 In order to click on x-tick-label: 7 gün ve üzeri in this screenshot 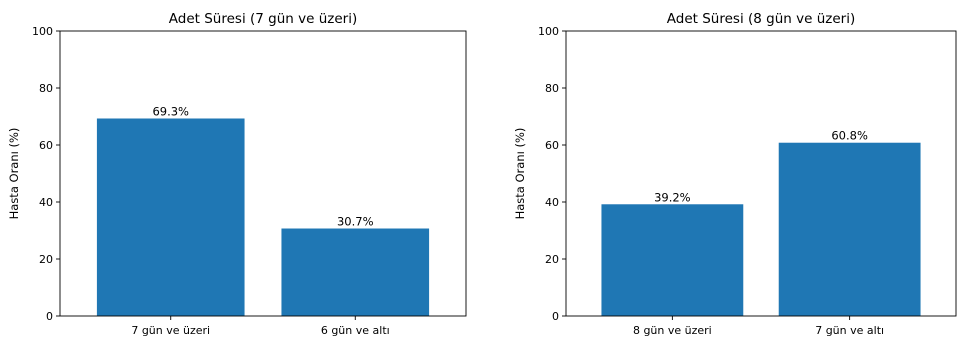, I will do `click(170, 330)`.